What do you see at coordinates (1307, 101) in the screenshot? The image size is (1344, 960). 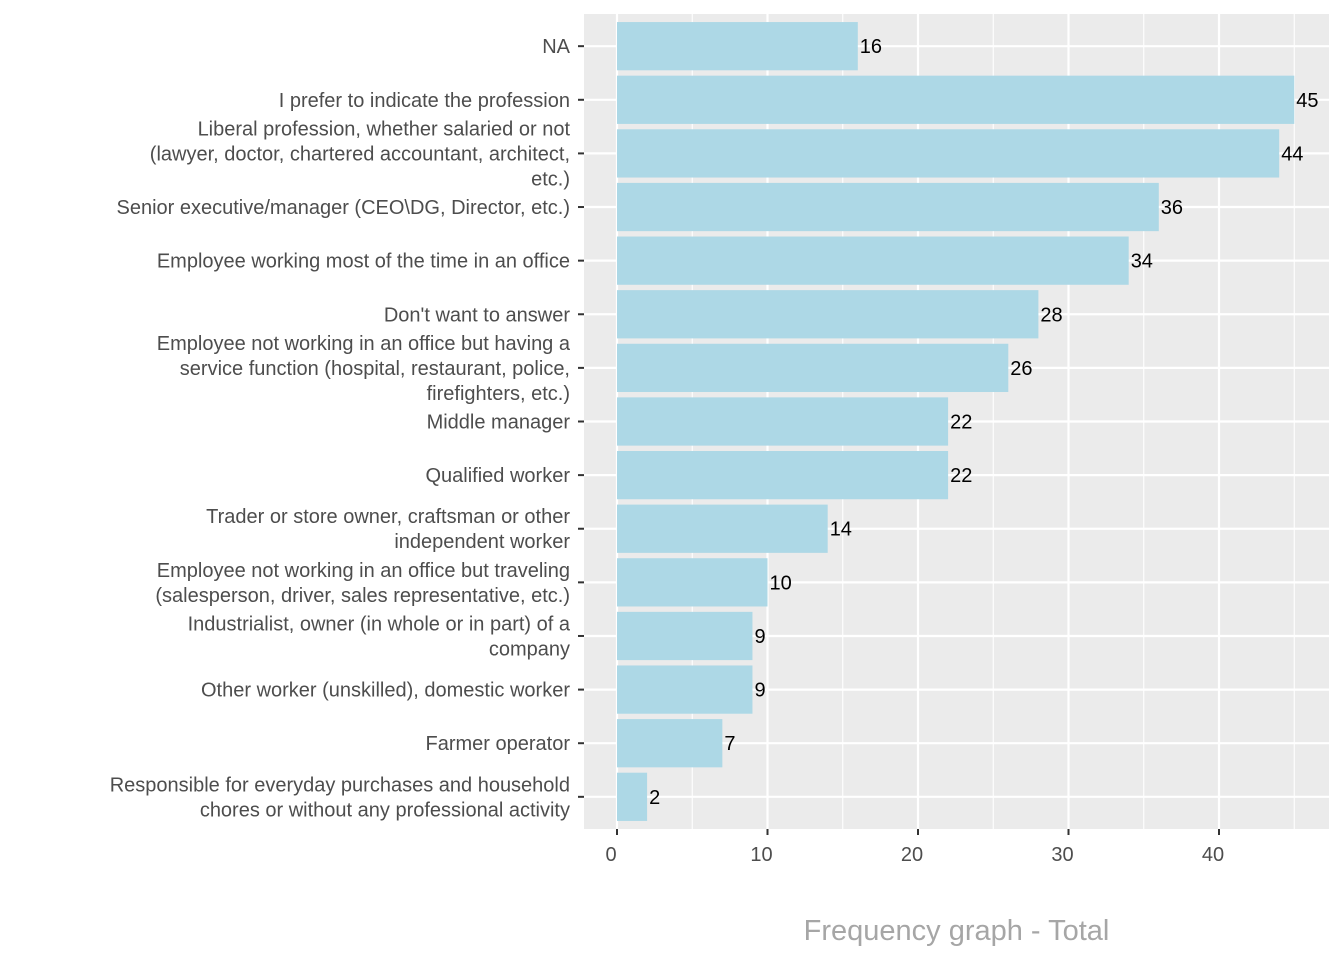 I see `data-label: 45` at bounding box center [1307, 101].